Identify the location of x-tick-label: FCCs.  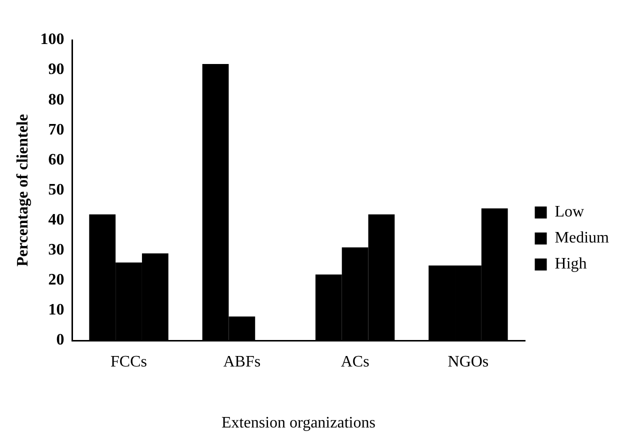
(129, 361).